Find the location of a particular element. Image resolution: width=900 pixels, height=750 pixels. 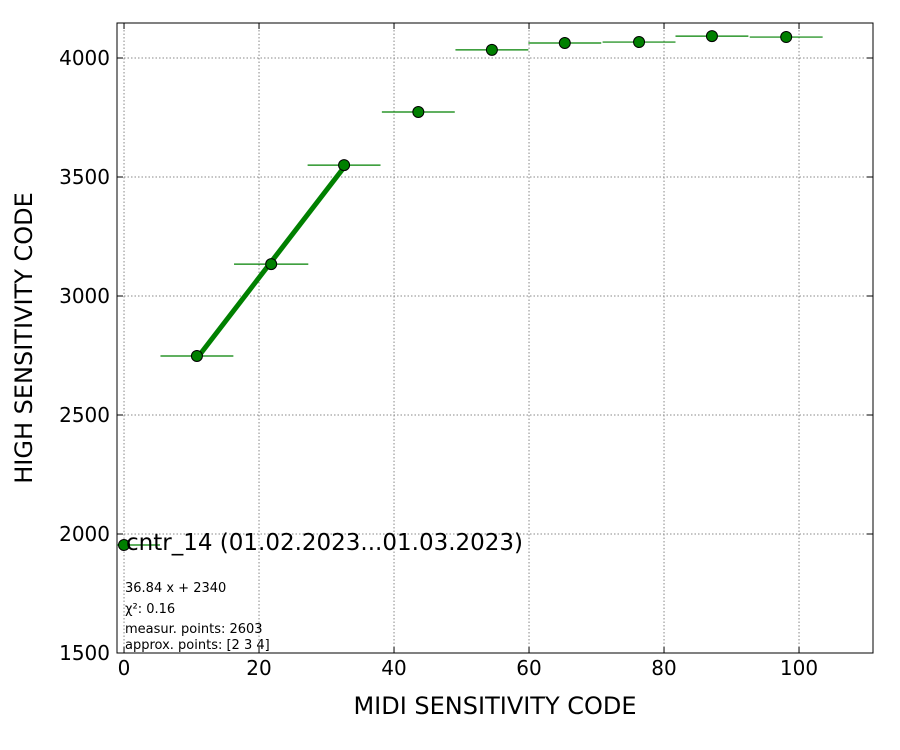

legend-marker is located at coordinates (124, 545).